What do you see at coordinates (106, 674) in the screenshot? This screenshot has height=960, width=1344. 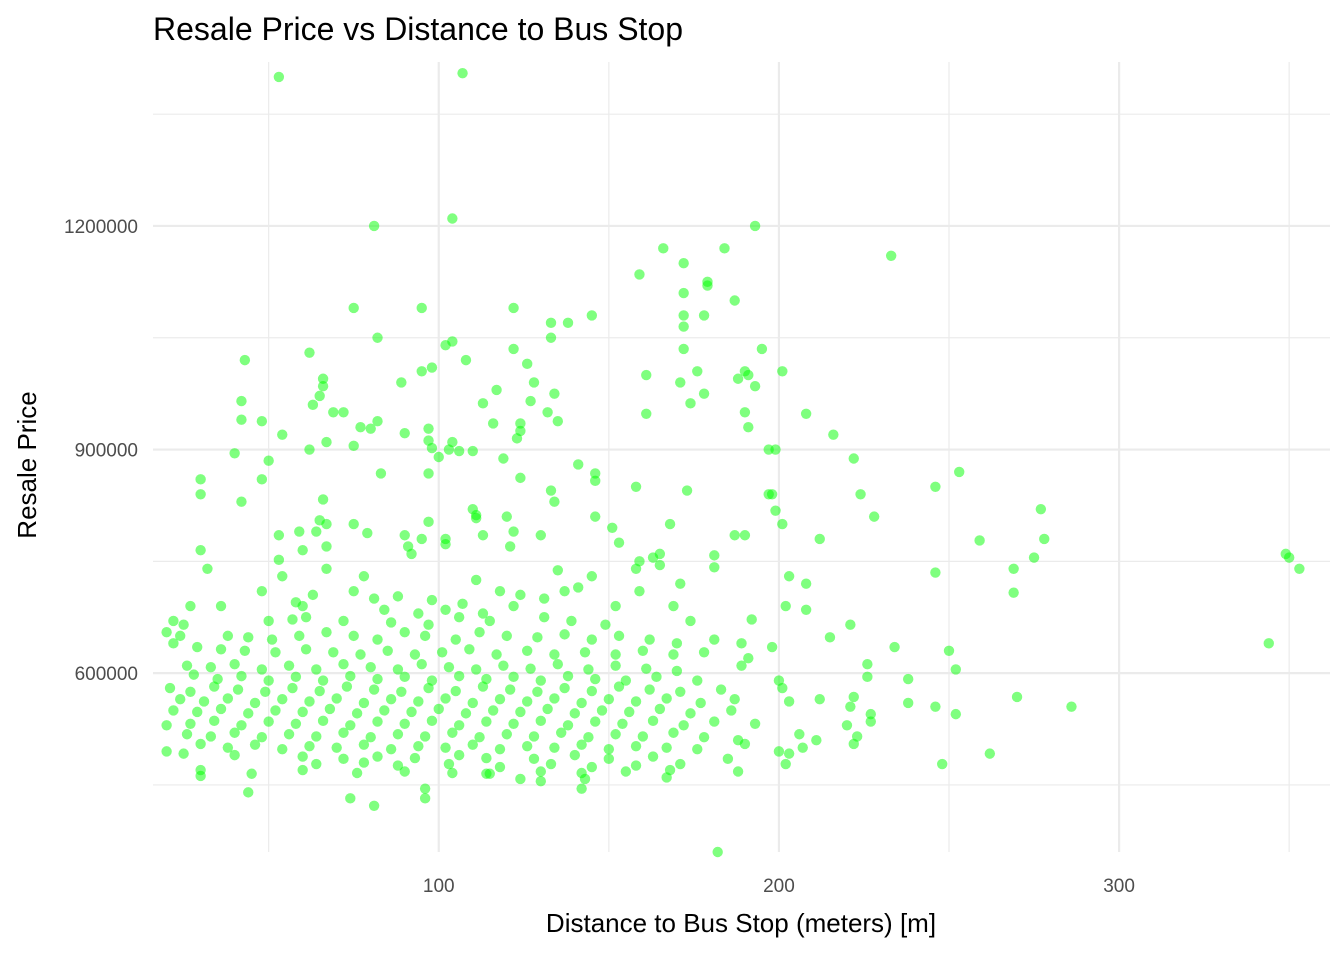 I see `y-tick-label: 600000` at bounding box center [106, 674].